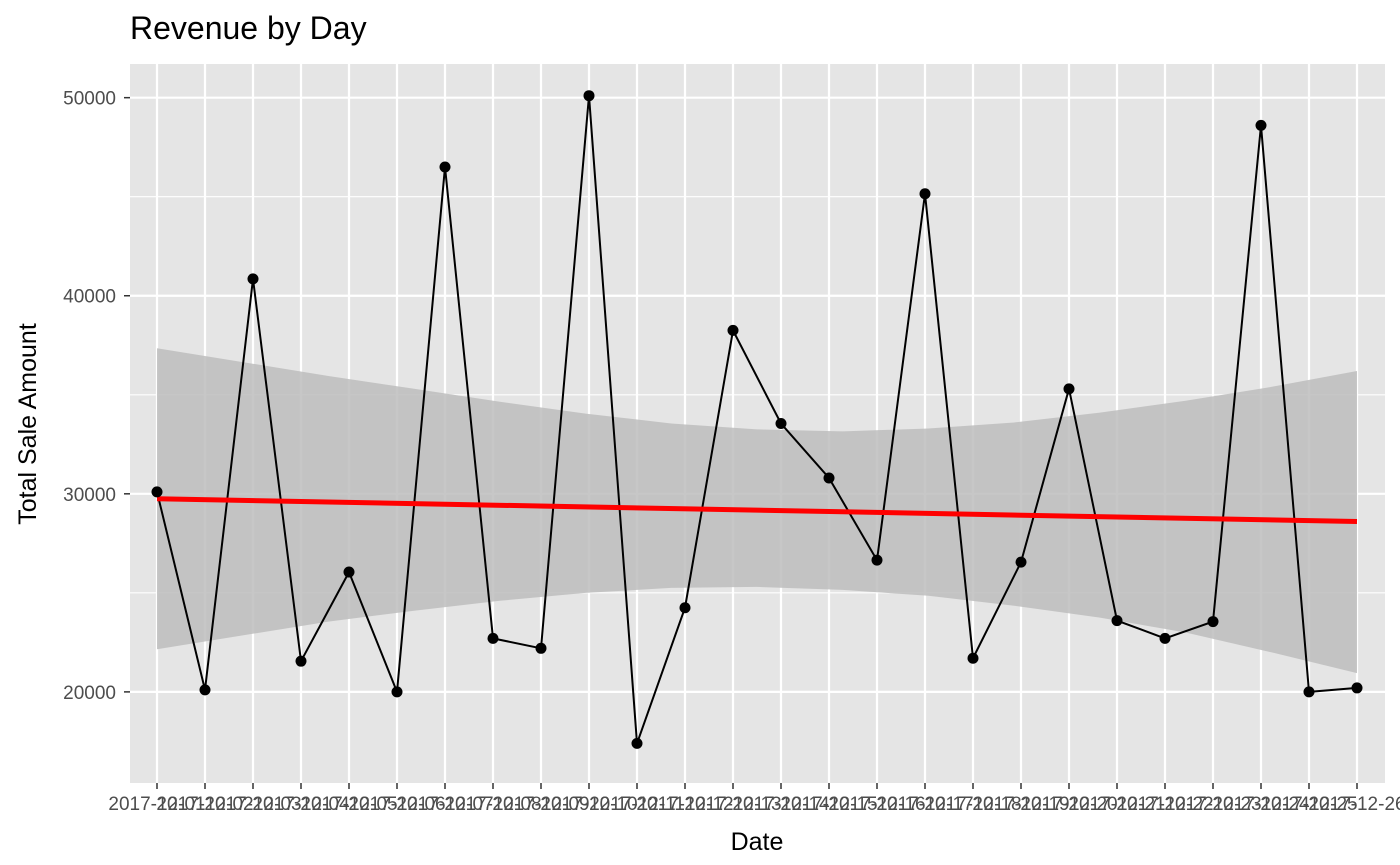 Image resolution: width=1400 pixels, height=865 pixels. What do you see at coordinates (1164, 804) in the screenshot?
I see `x-tick-label: 2017-12-22` at bounding box center [1164, 804].